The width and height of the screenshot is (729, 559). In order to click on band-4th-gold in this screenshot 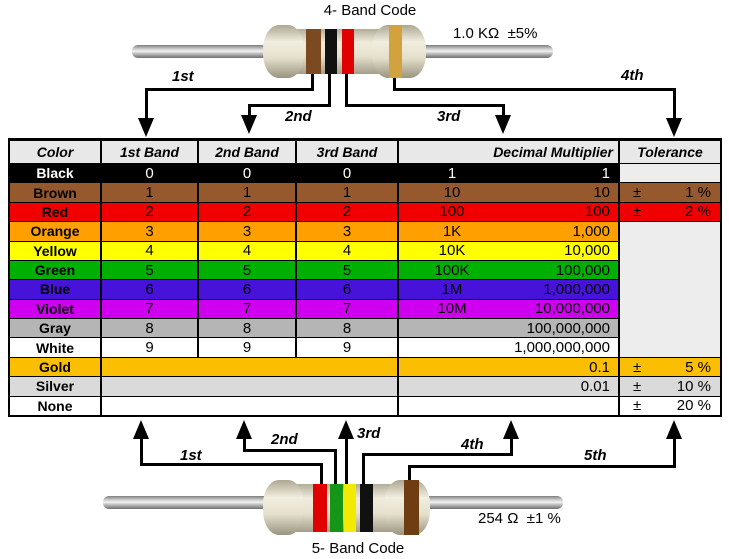, I will do `click(395, 51)`.